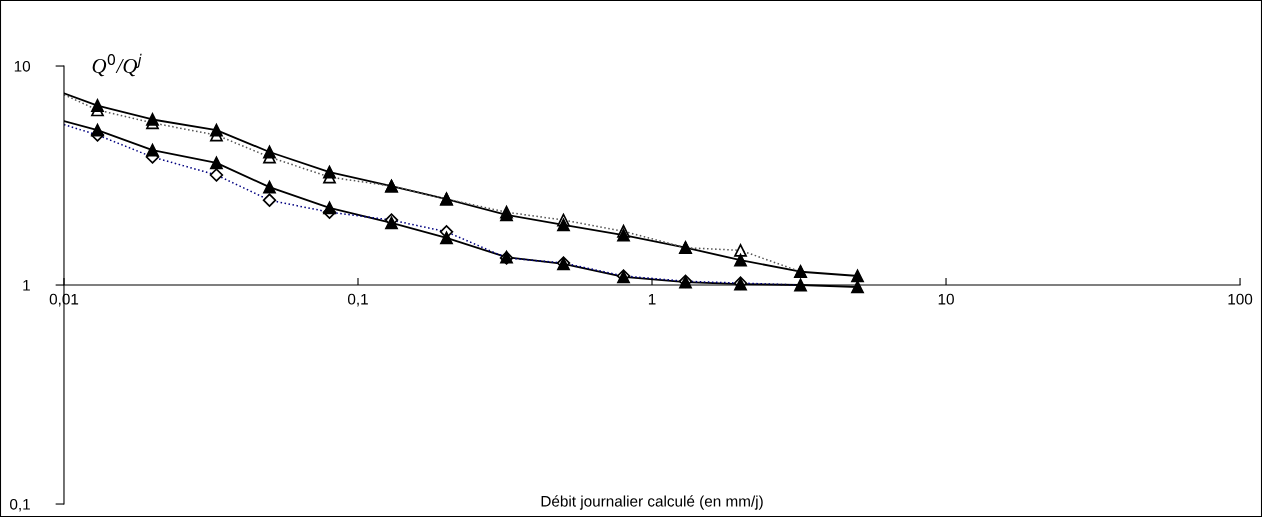  What do you see at coordinates (20, 505) in the screenshot?
I see `y-tick-label: 0,1` at bounding box center [20, 505].